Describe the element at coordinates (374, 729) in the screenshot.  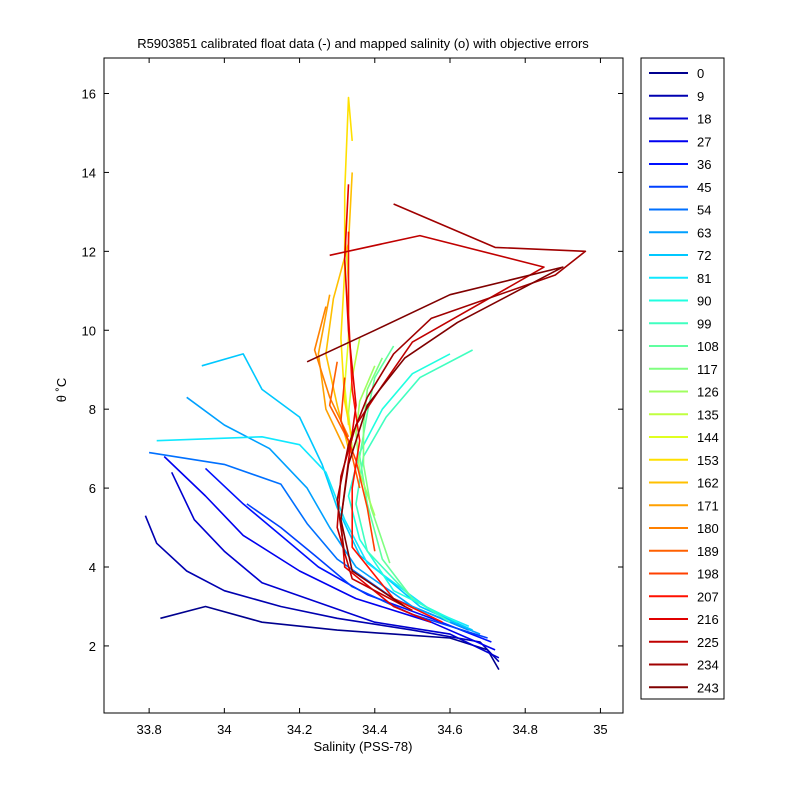
I see `x-tick-label: 34.4` at that location.